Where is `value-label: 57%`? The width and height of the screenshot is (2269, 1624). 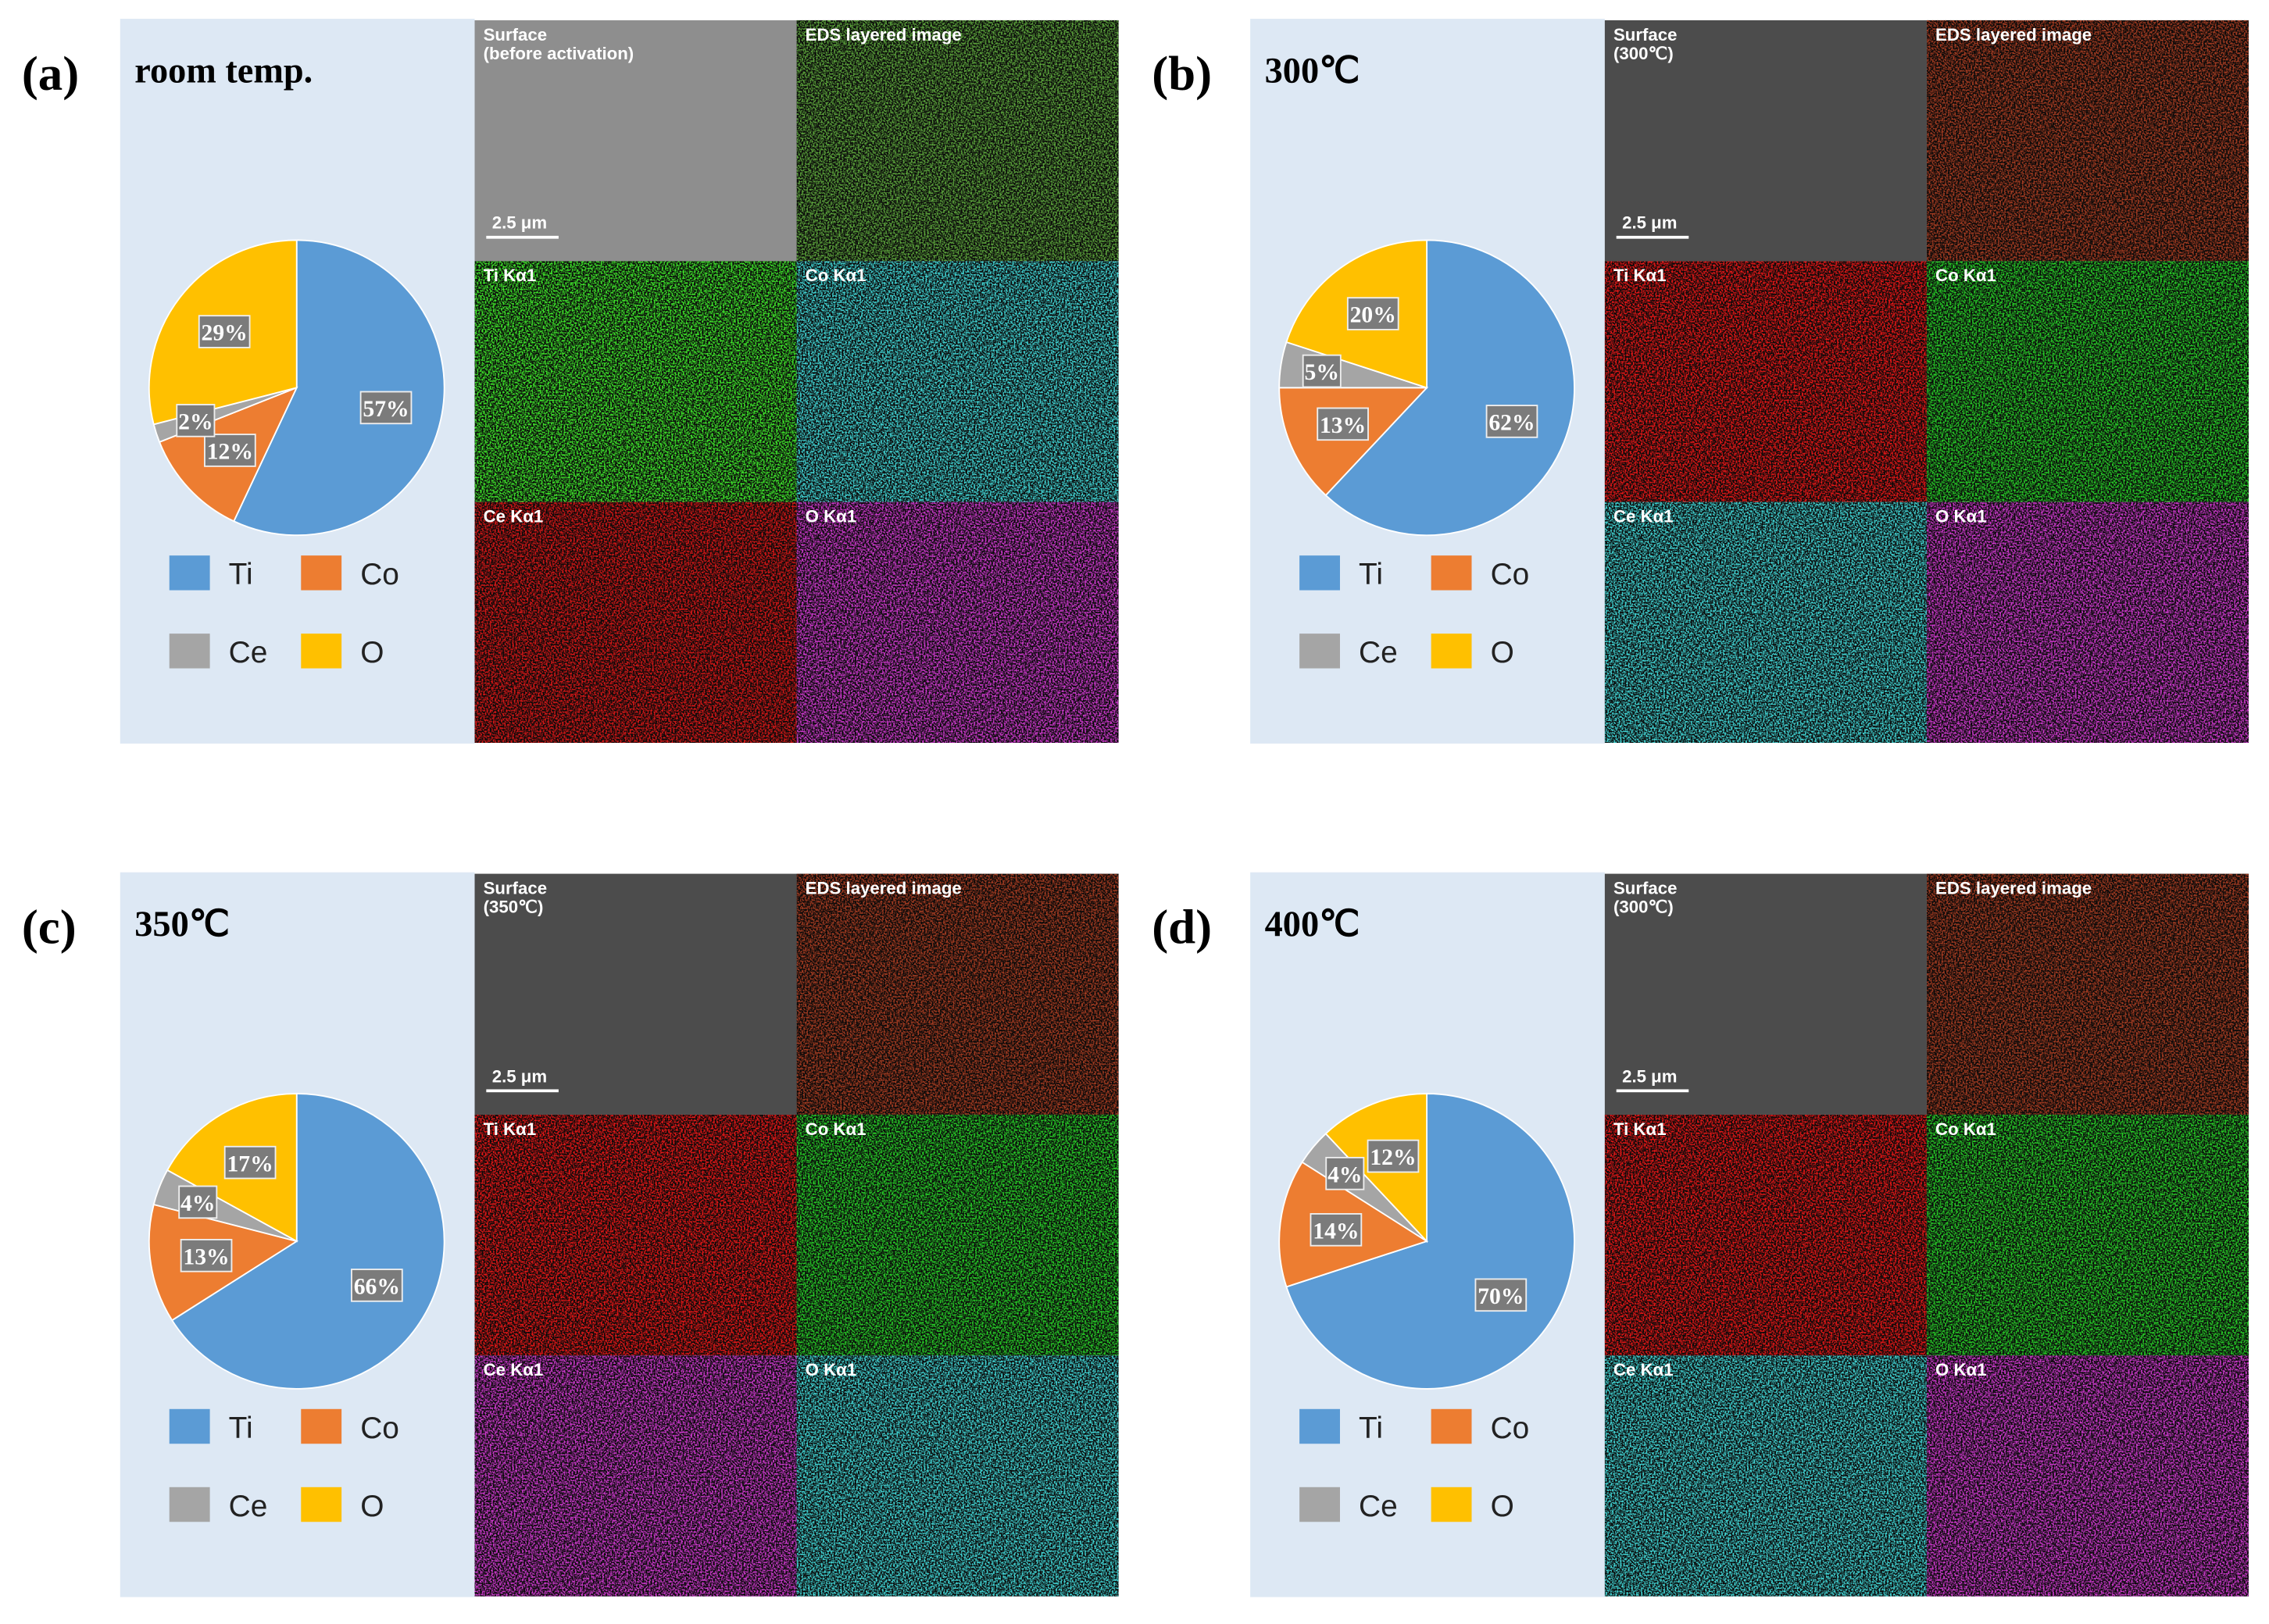
value-label: 57% is located at coordinates (386, 409).